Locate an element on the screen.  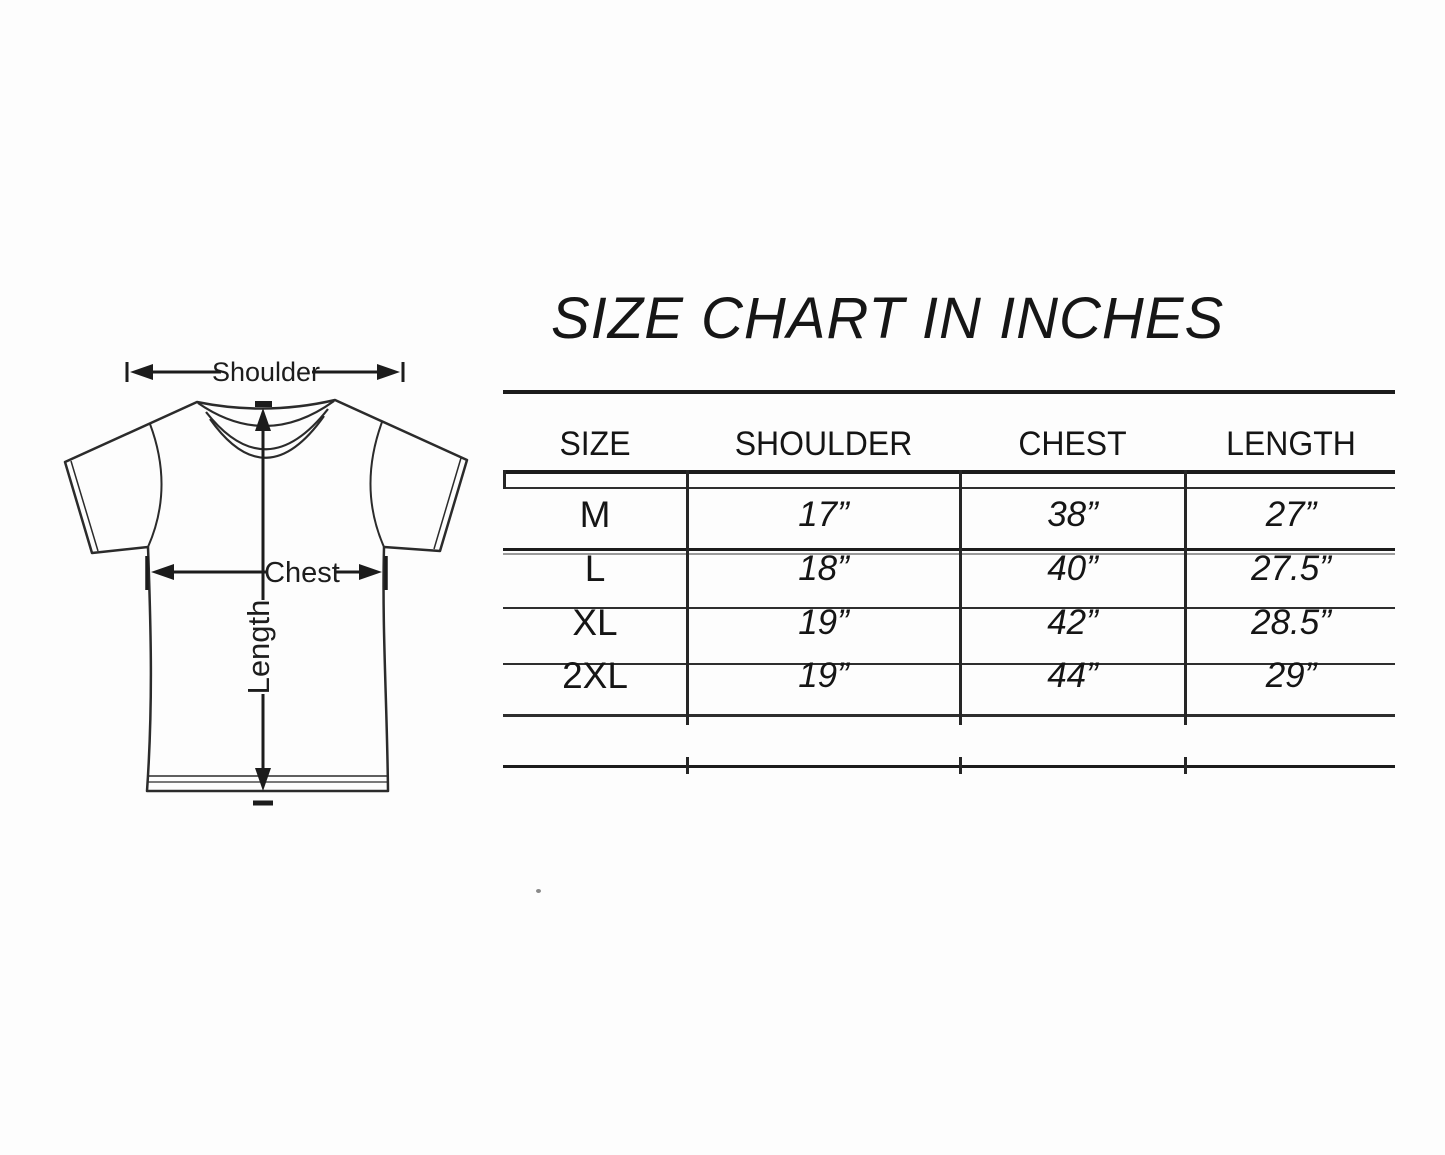
chest-arrowhead-right is located at coordinates (370, 572).